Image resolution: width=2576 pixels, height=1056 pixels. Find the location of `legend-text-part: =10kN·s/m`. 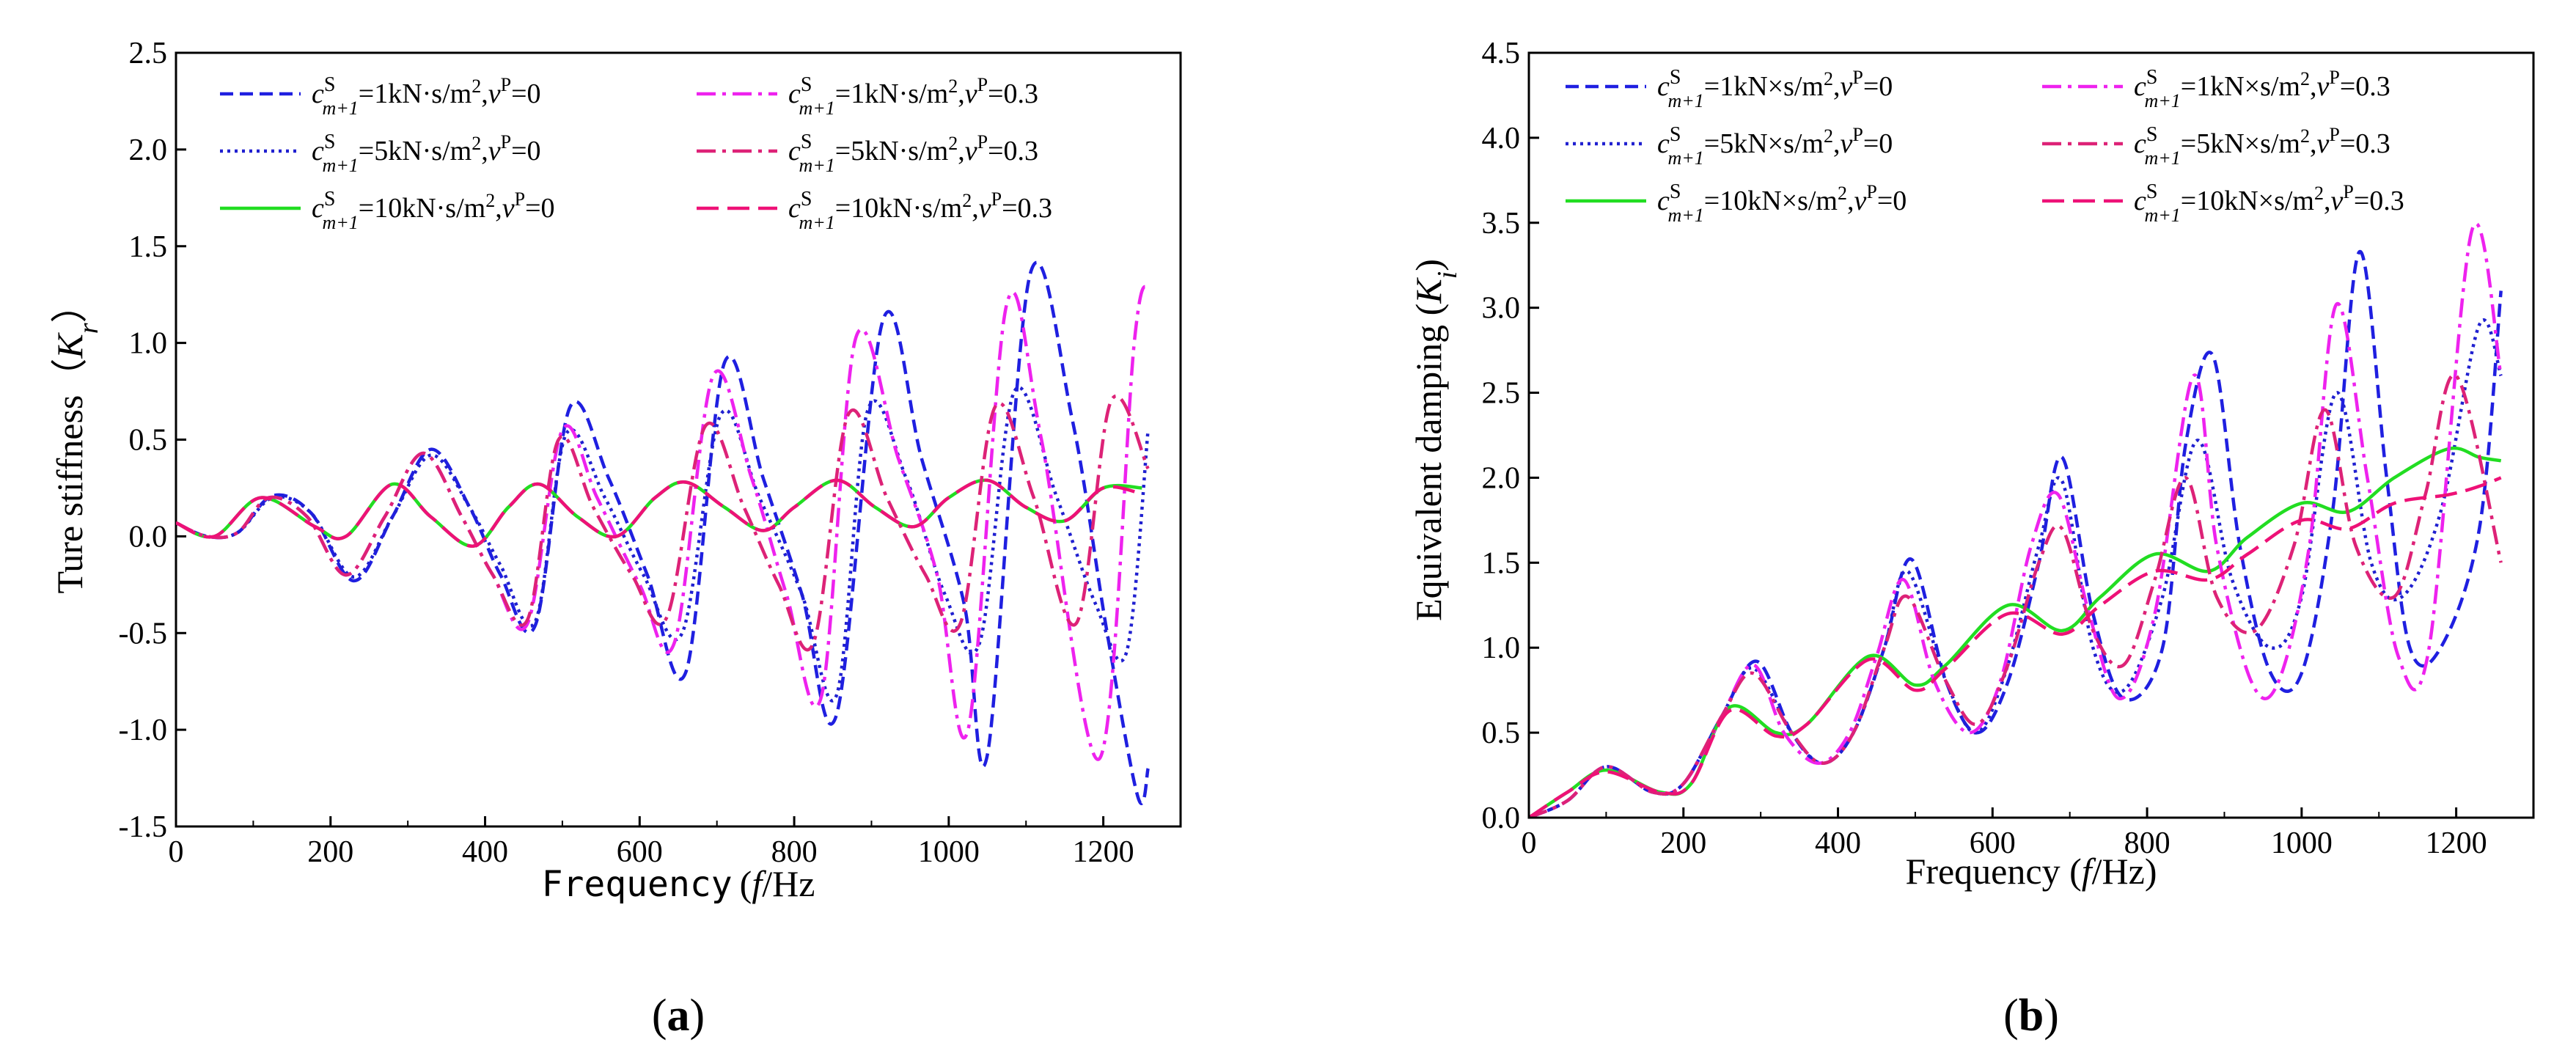

legend-text-part: =10kN·s/m is located at coordinates (898, 208).